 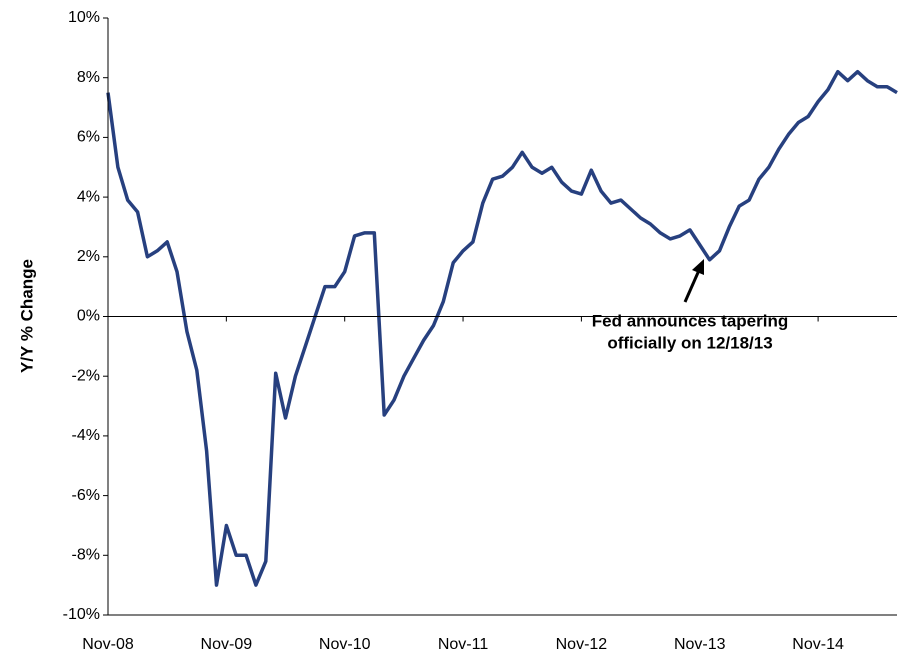 What do you see at coordinates (86, 435) in the screenshot?
I see `y-tick-label: -4%` at bounding box center [86, 435].